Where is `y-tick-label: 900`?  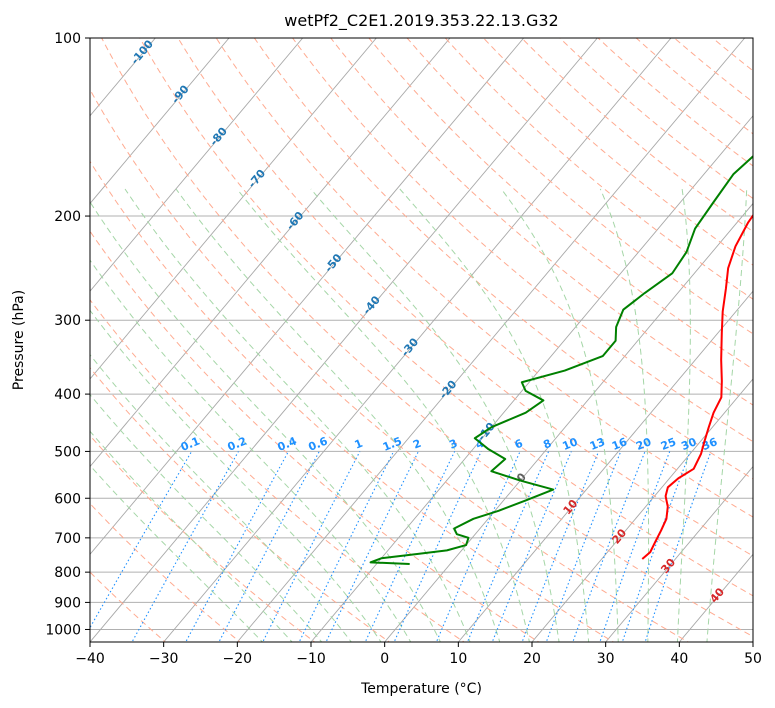 y-tick-label: 900 is located at coordinates (67, 603).